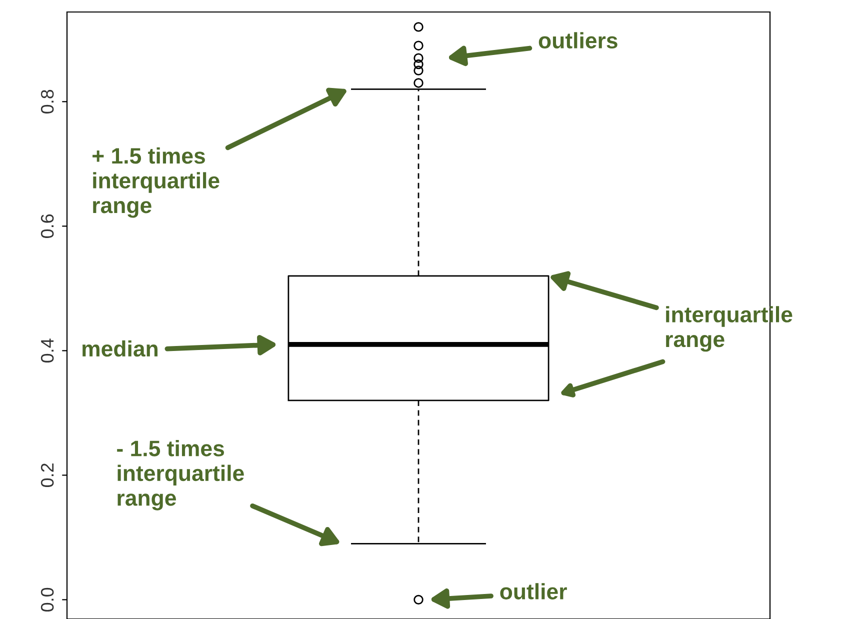 This screenshot has height=619, width=860. I want to click on annotation: outliers, so click(578, 40).